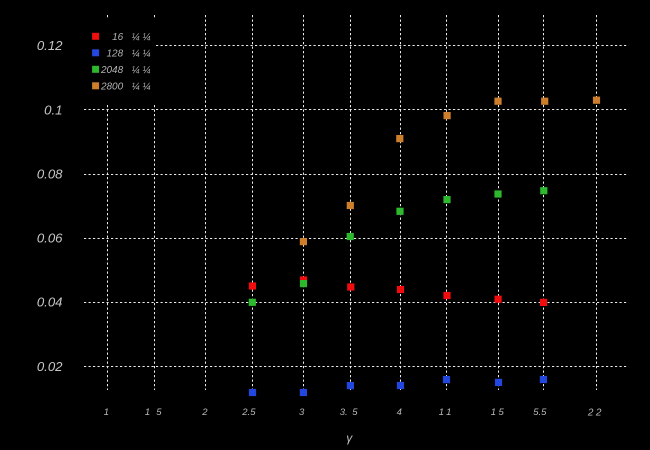 Image resolution: width=650 pixels, height=450 pixels. I want to click on svg-text: 0.02, so click(50, 366).